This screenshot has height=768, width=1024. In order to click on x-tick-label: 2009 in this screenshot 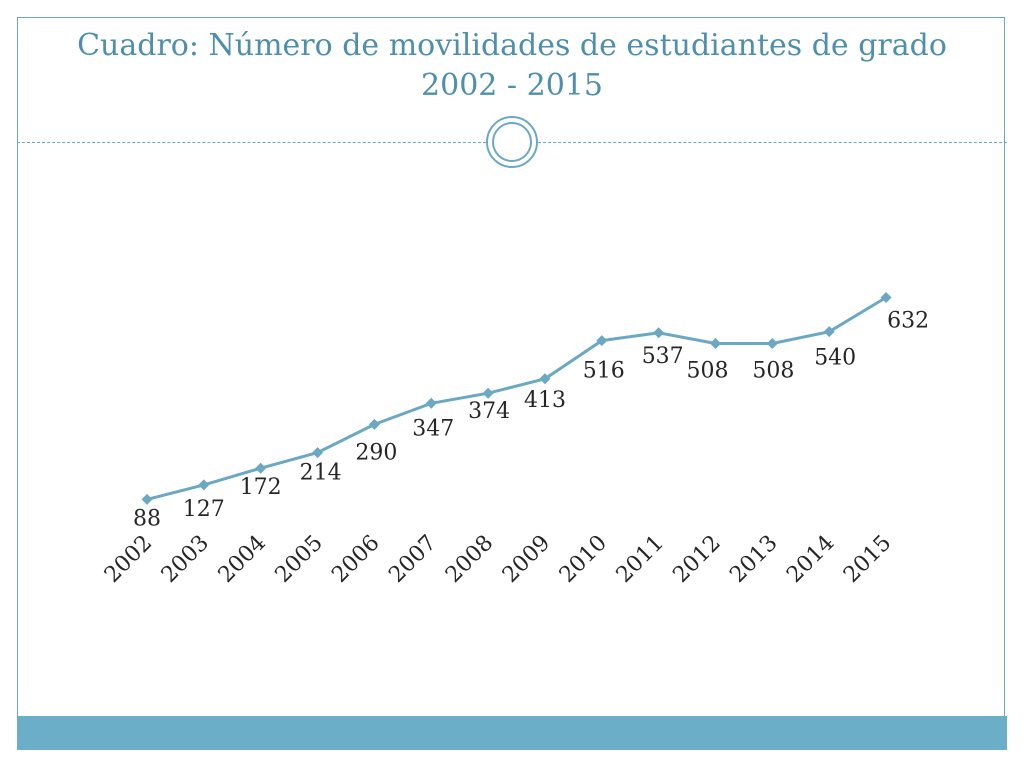, I will do `click(526, 559)`.